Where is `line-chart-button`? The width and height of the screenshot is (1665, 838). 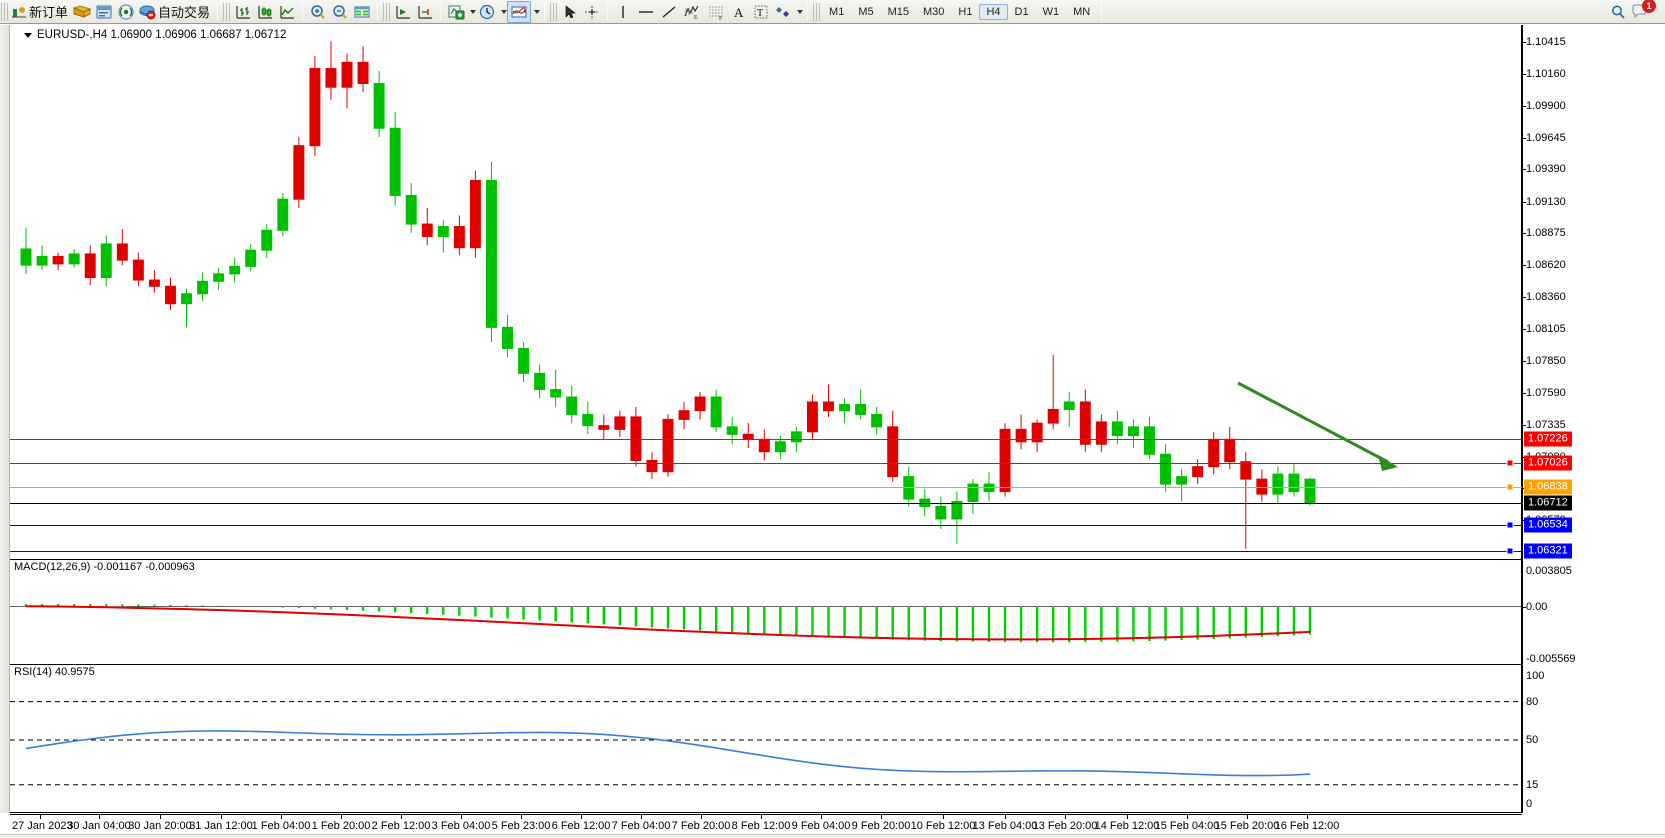 line-chart-button is located at coordinates (287, 12).